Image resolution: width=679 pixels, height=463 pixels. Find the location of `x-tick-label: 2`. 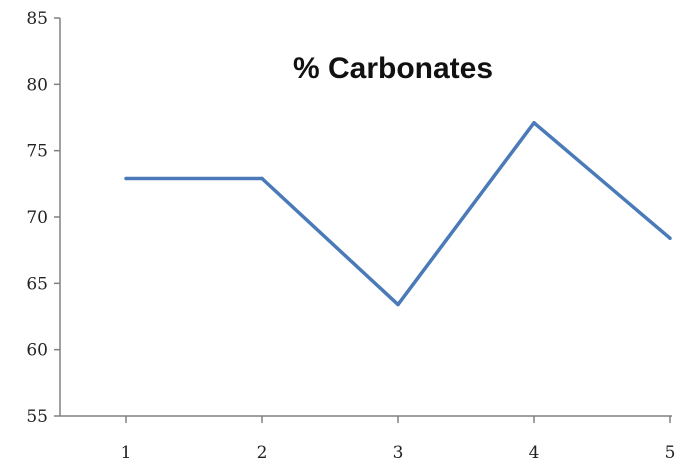

x-tick-label: 2 is located at coordinates (262, 453).